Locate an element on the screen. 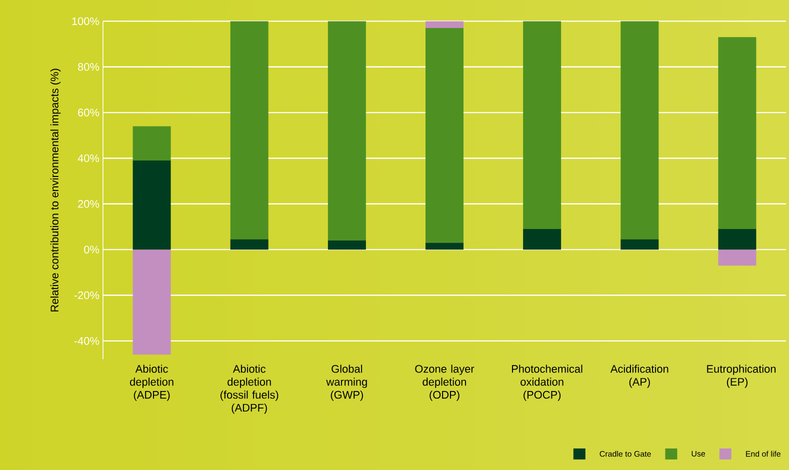  y-tick-label: 60% is located at coordinates (89, 112).